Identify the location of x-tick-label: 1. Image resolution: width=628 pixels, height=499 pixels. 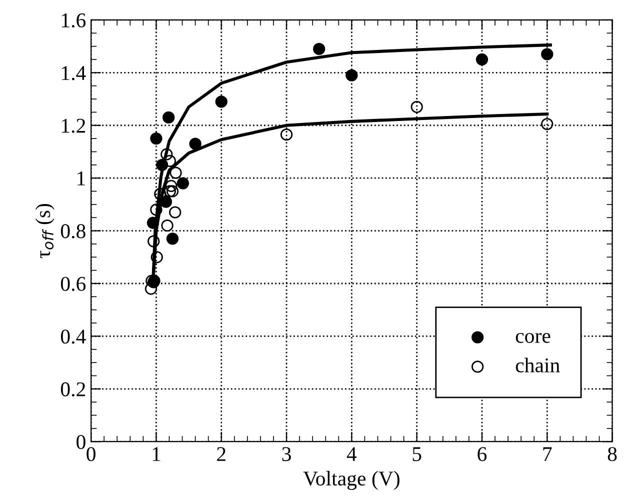
(156, 454).